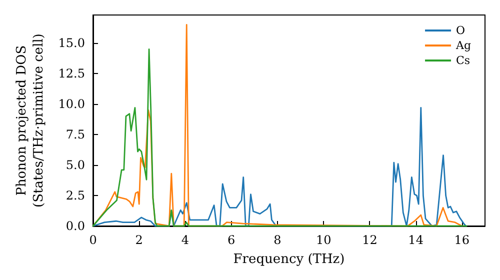  Describe the element at coordinates (232, 240) in the screenshot. I see `x-tick-label: 6` at that location.